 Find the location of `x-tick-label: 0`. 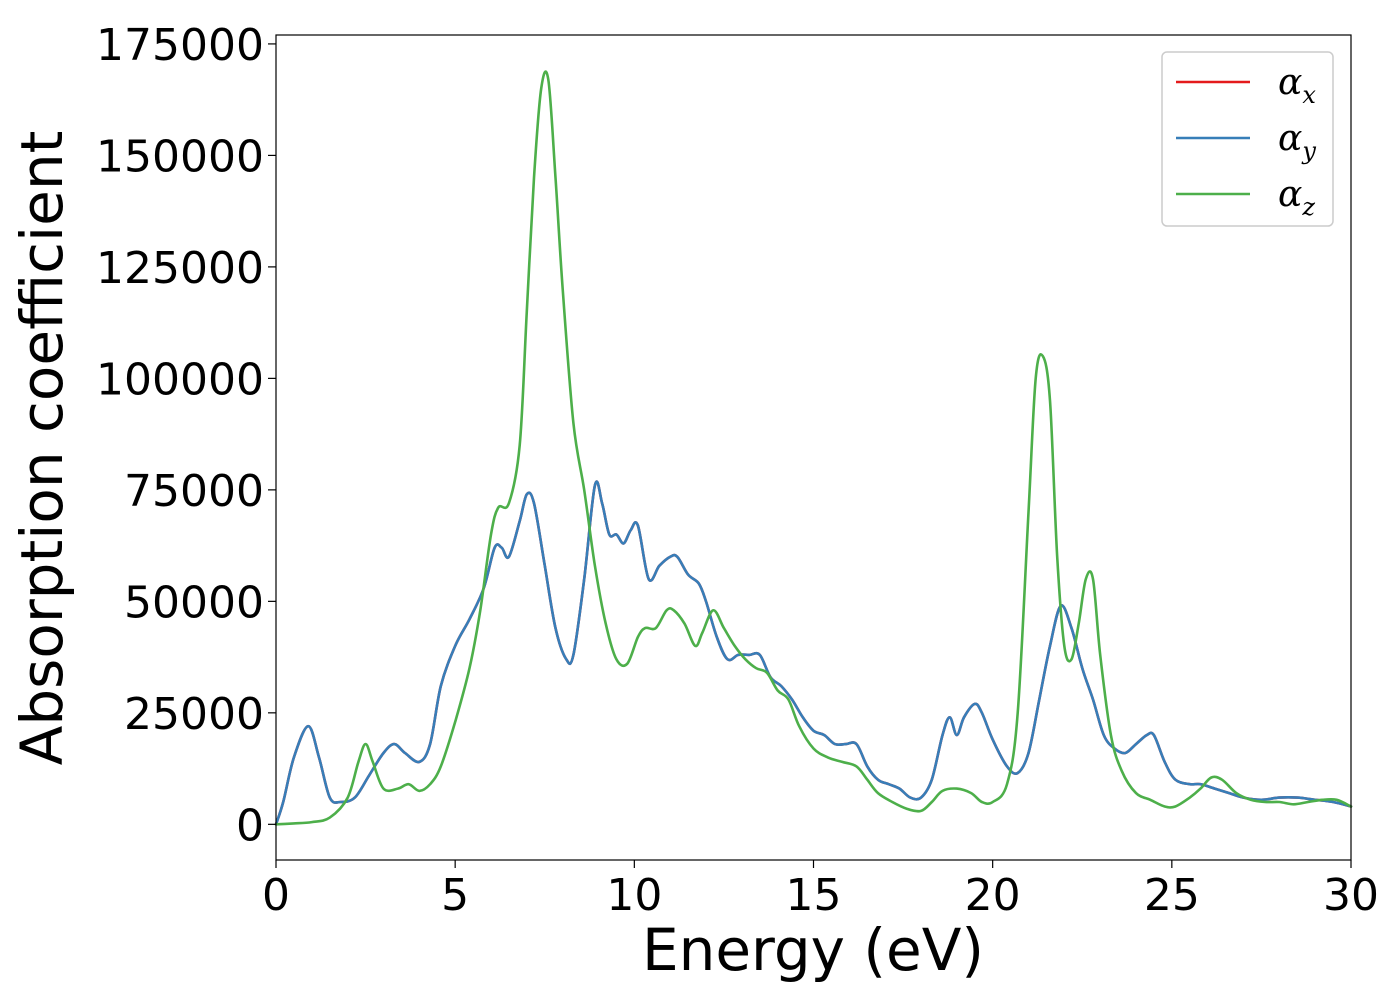

x-tick-label: 0 is located at coordinates (276, 895).